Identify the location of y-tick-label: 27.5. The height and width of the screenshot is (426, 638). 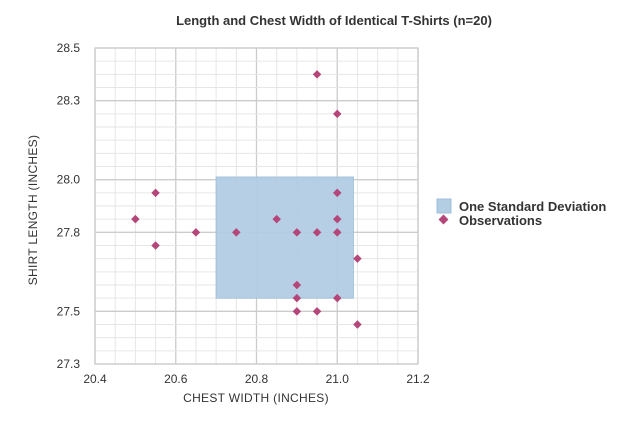
(69, 311).